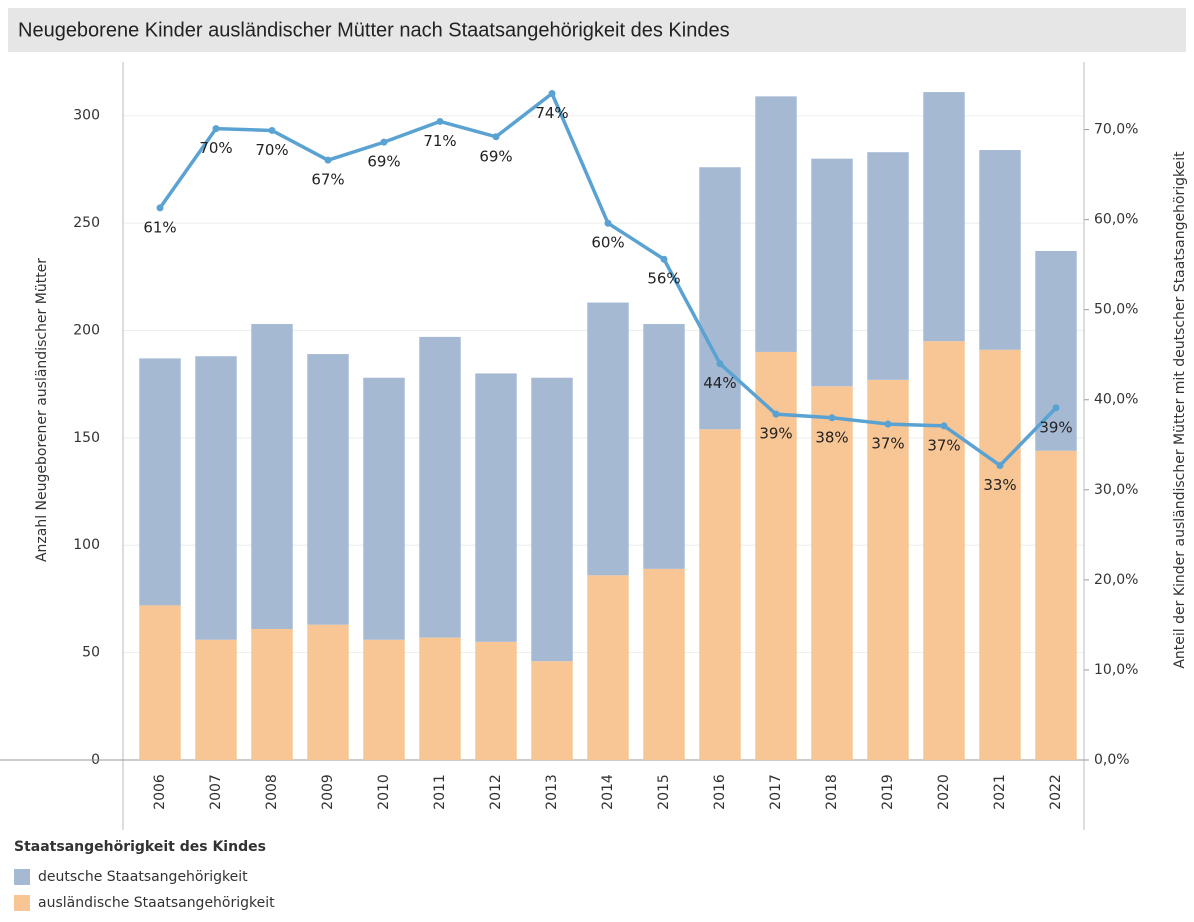 The image size is (1194, 922). I want to click on y2-tick-label: 0,0%, so click(1112, 760).